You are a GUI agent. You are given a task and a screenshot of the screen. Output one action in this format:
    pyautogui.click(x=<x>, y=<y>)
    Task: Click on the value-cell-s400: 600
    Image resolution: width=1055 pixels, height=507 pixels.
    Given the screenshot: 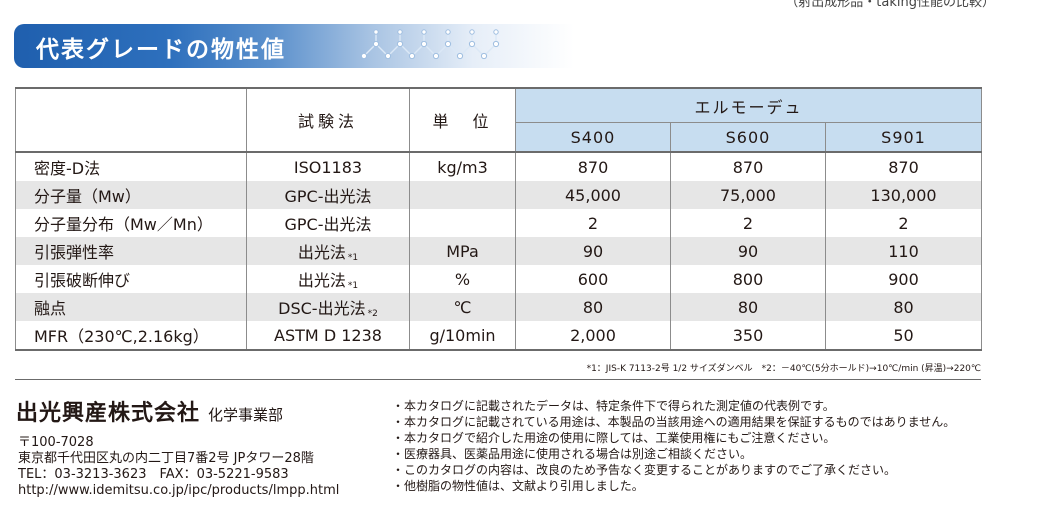 What is the action you would take?
    pyautogui.click(x=593, y=279)
    